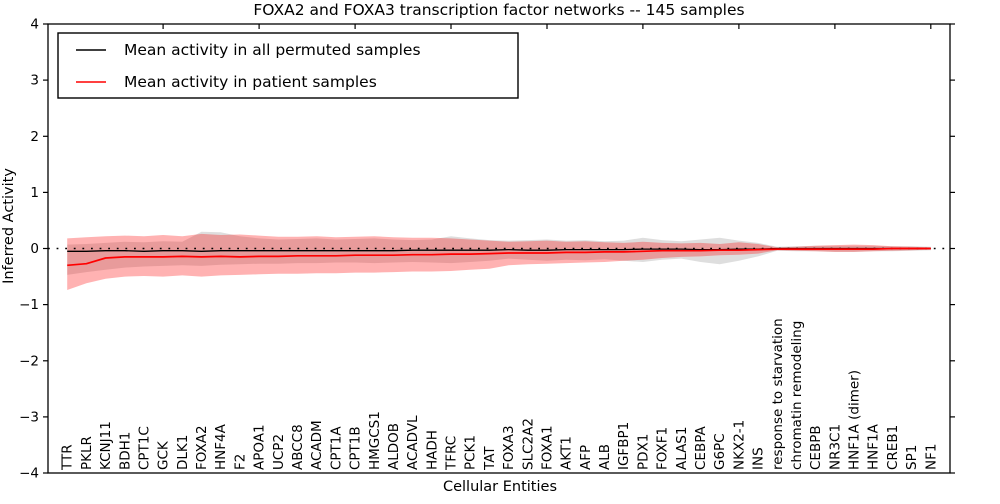 Image resolution: width=1000 pixels, height=504 pixels. Describe the element at coordinates (931, 457) in the screenshot. I see `x-tick-label: NF1` at that location.